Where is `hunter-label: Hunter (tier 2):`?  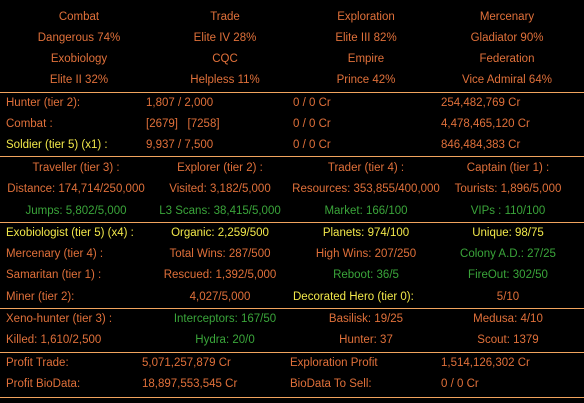
hunter-label: Hunter (tier 2): is located at coordinates (43, 103).